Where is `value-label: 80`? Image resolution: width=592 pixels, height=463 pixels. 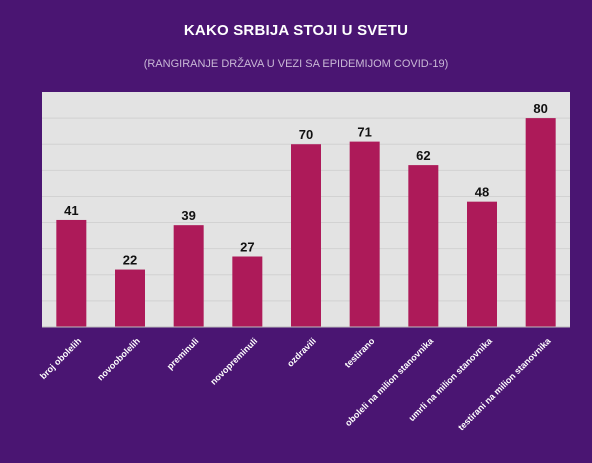
value-label: 80 is located at coordinates (540, 108).